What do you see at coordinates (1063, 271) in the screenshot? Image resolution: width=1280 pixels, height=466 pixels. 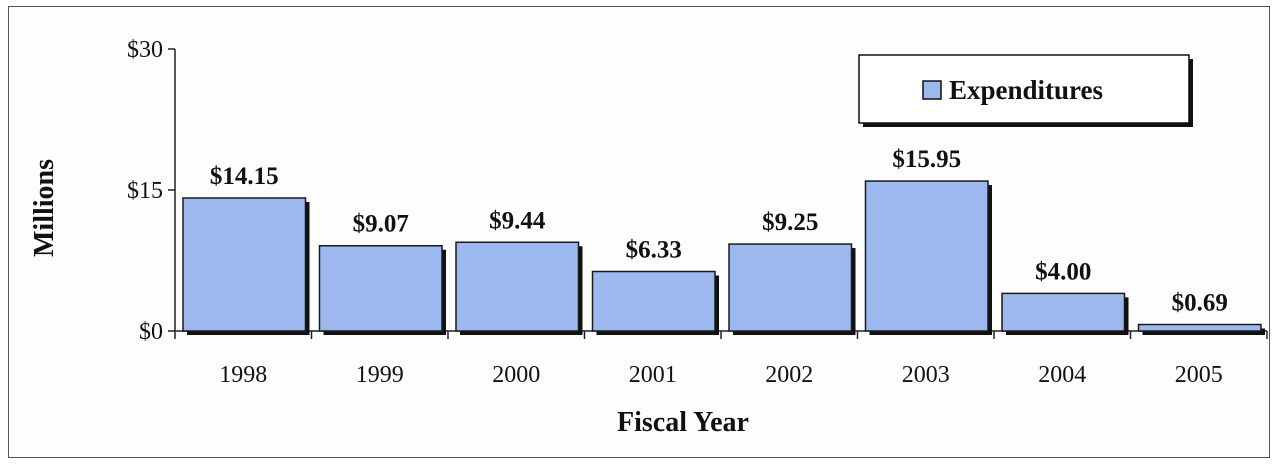 I see `data-label: $4.00` at bounding box center [1063, 271].